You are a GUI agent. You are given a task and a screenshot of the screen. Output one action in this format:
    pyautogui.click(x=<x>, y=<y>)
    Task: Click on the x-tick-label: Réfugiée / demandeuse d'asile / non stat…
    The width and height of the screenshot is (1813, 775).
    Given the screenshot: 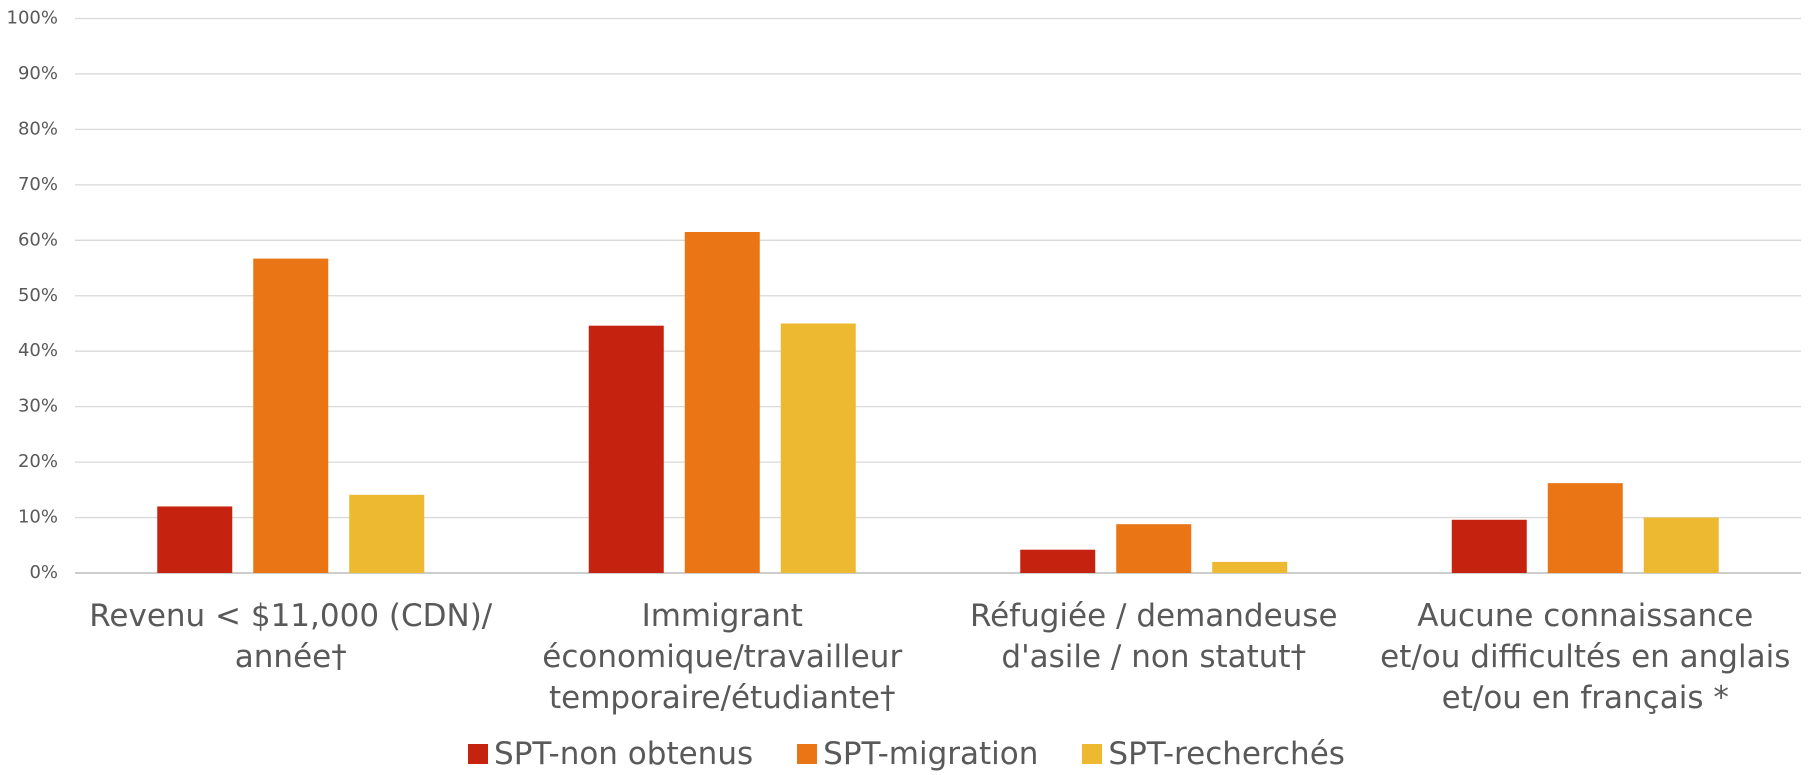 What is the action you would take?
    pyautogui.click(x=1153, y=636)
    